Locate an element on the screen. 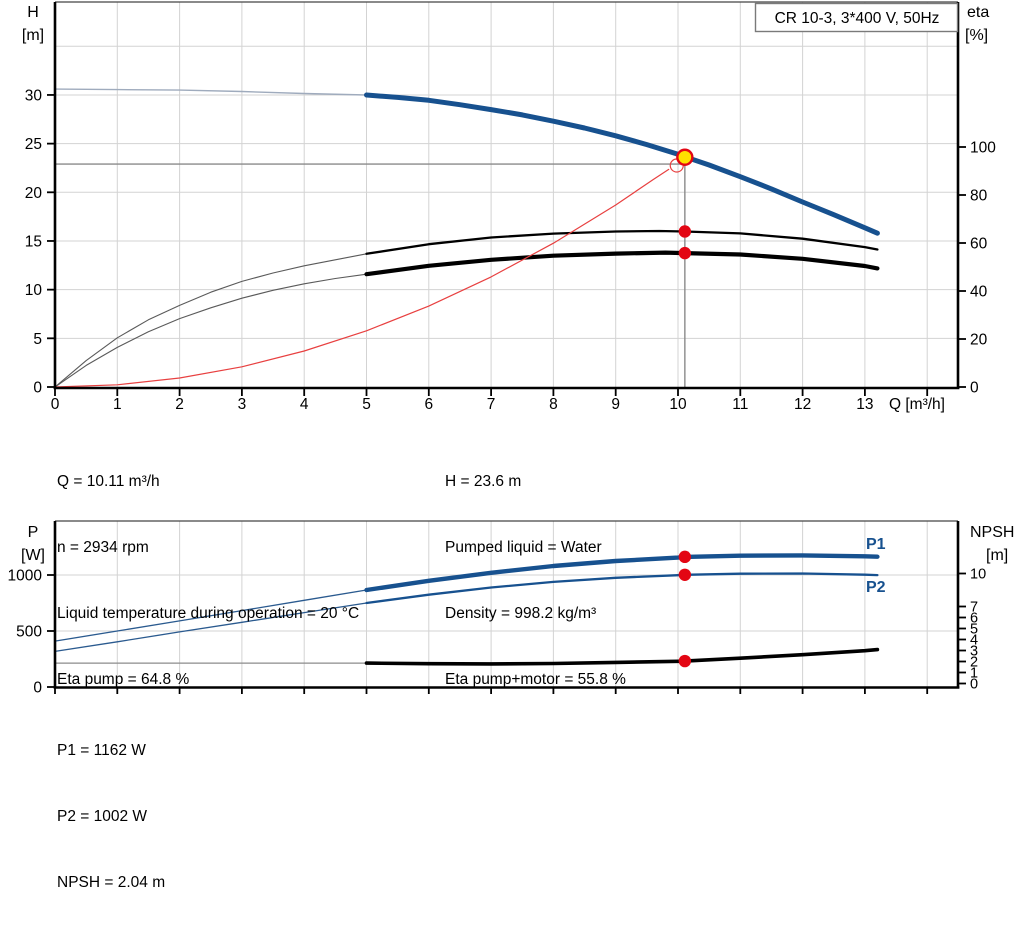  head-pre-range-curve is located at coordinates (211, 92).